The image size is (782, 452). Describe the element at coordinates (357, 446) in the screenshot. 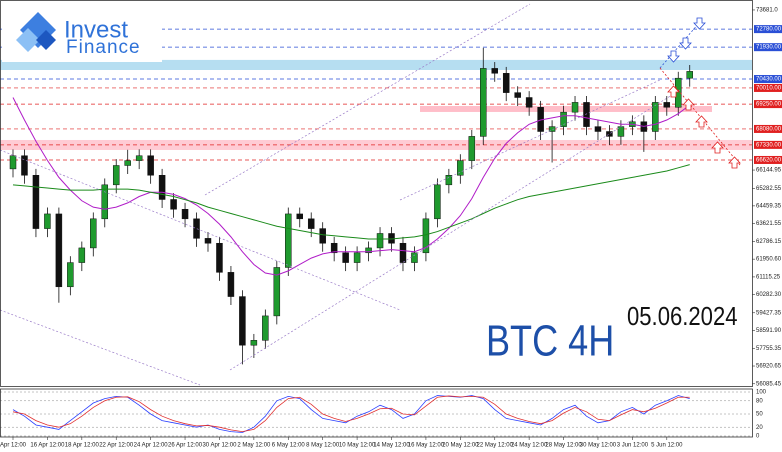

I see `x-tick-label: 10 May 12:00` at that location.